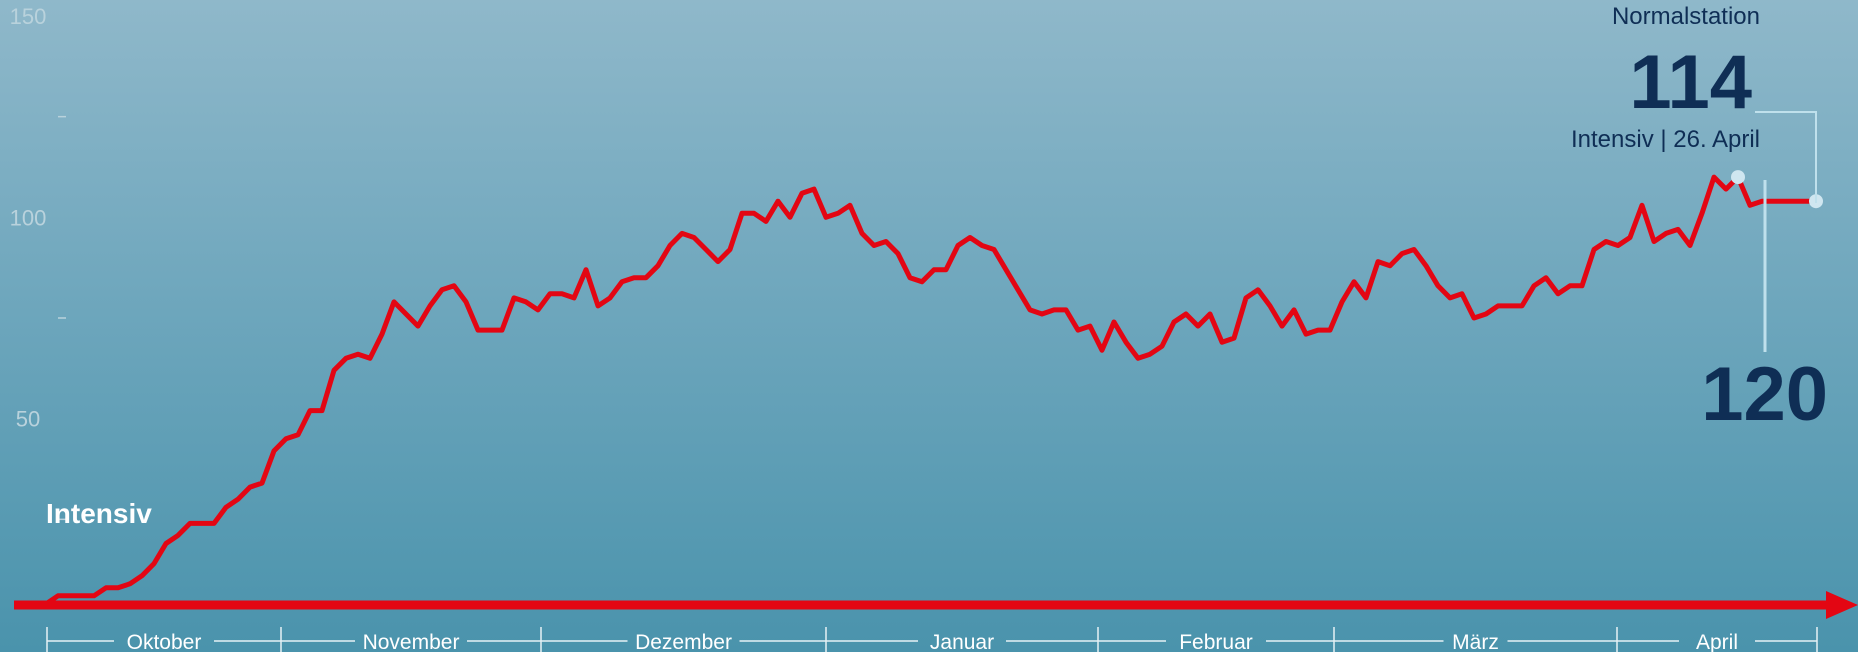  What do you see at coordinates (38, 262) in the screenshot?
I see `y-axis: 50 100 150` at bounding box center [38, 262].